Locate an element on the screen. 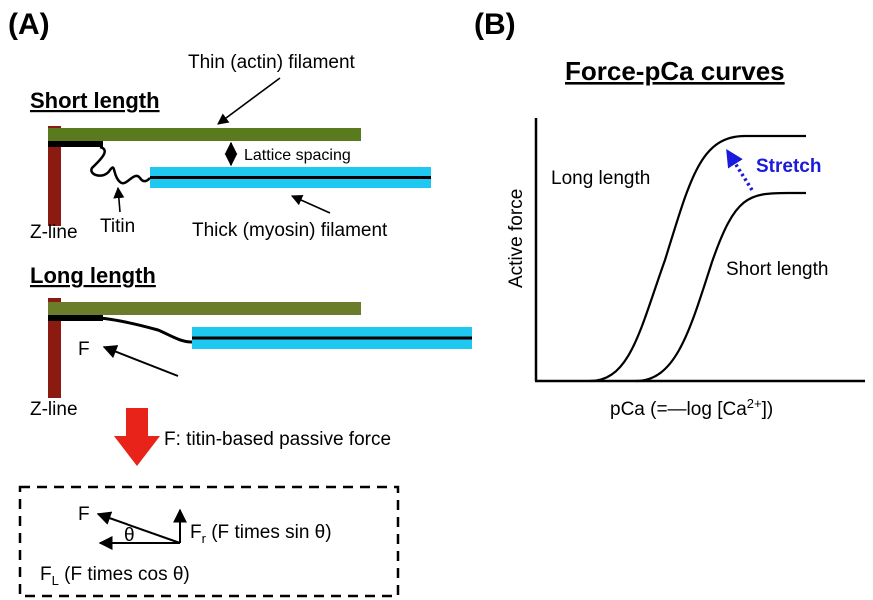 The image size is (873, 600). titin-label: Titin is located at coordinates (117, 226).